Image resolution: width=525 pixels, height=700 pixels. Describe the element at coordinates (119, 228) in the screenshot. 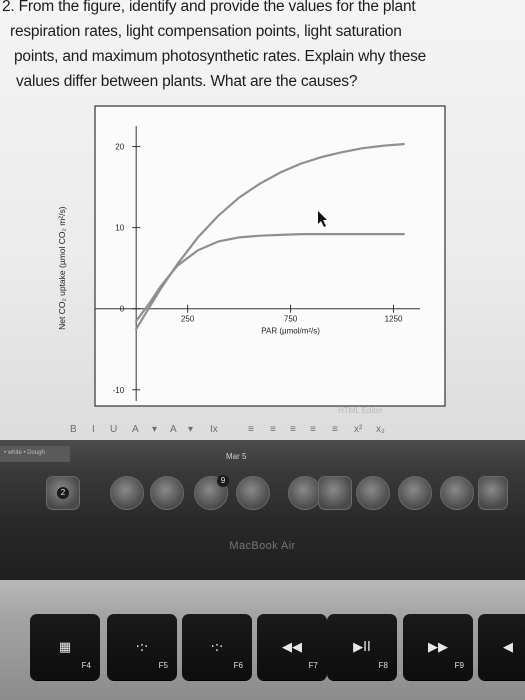

I see `y-tick-label: 10` at that location.